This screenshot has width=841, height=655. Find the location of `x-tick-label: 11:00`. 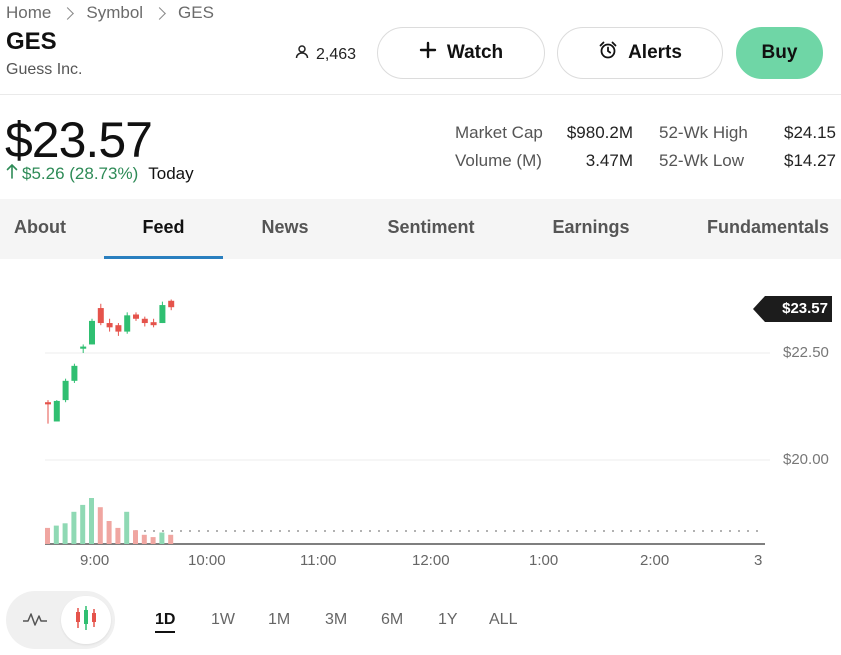

x-tick-label: 11:00 is located at coordinates (318, 560).